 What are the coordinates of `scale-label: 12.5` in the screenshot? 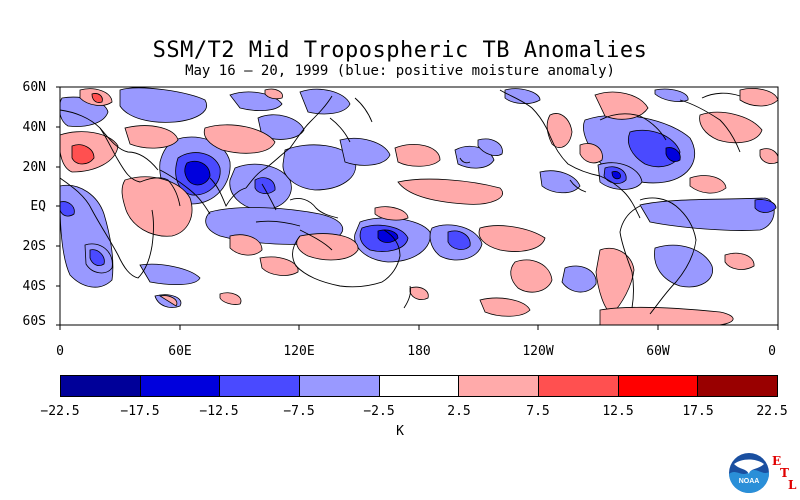 It's located at (618, 411).